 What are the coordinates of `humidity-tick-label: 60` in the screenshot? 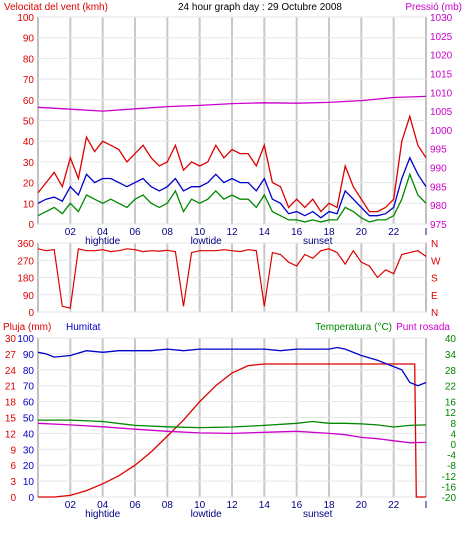 It's located at (29, 403).